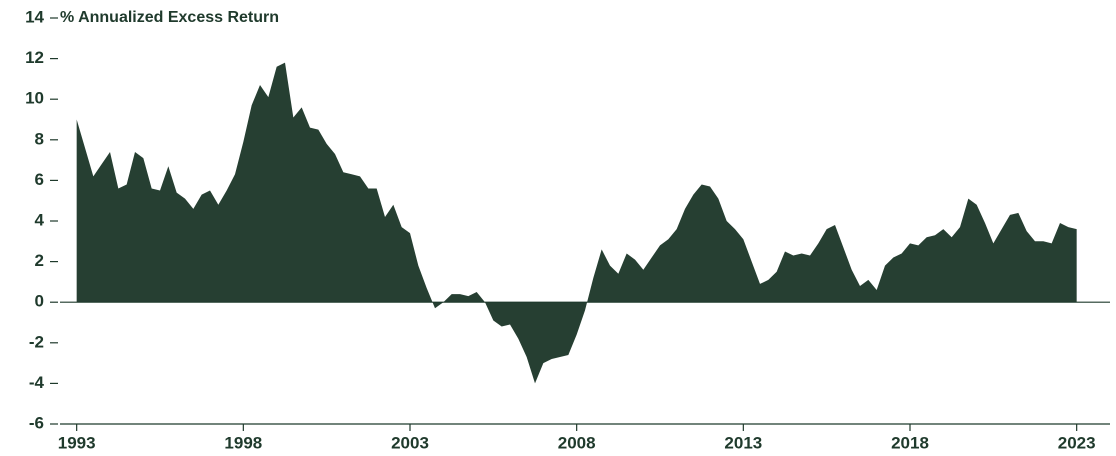 This screenshot has height=456, width=1116. What do you see at coordinates (39, 138) in the screenshot?
I see `y-tick-label: 8` at bounding box center [39, 138].